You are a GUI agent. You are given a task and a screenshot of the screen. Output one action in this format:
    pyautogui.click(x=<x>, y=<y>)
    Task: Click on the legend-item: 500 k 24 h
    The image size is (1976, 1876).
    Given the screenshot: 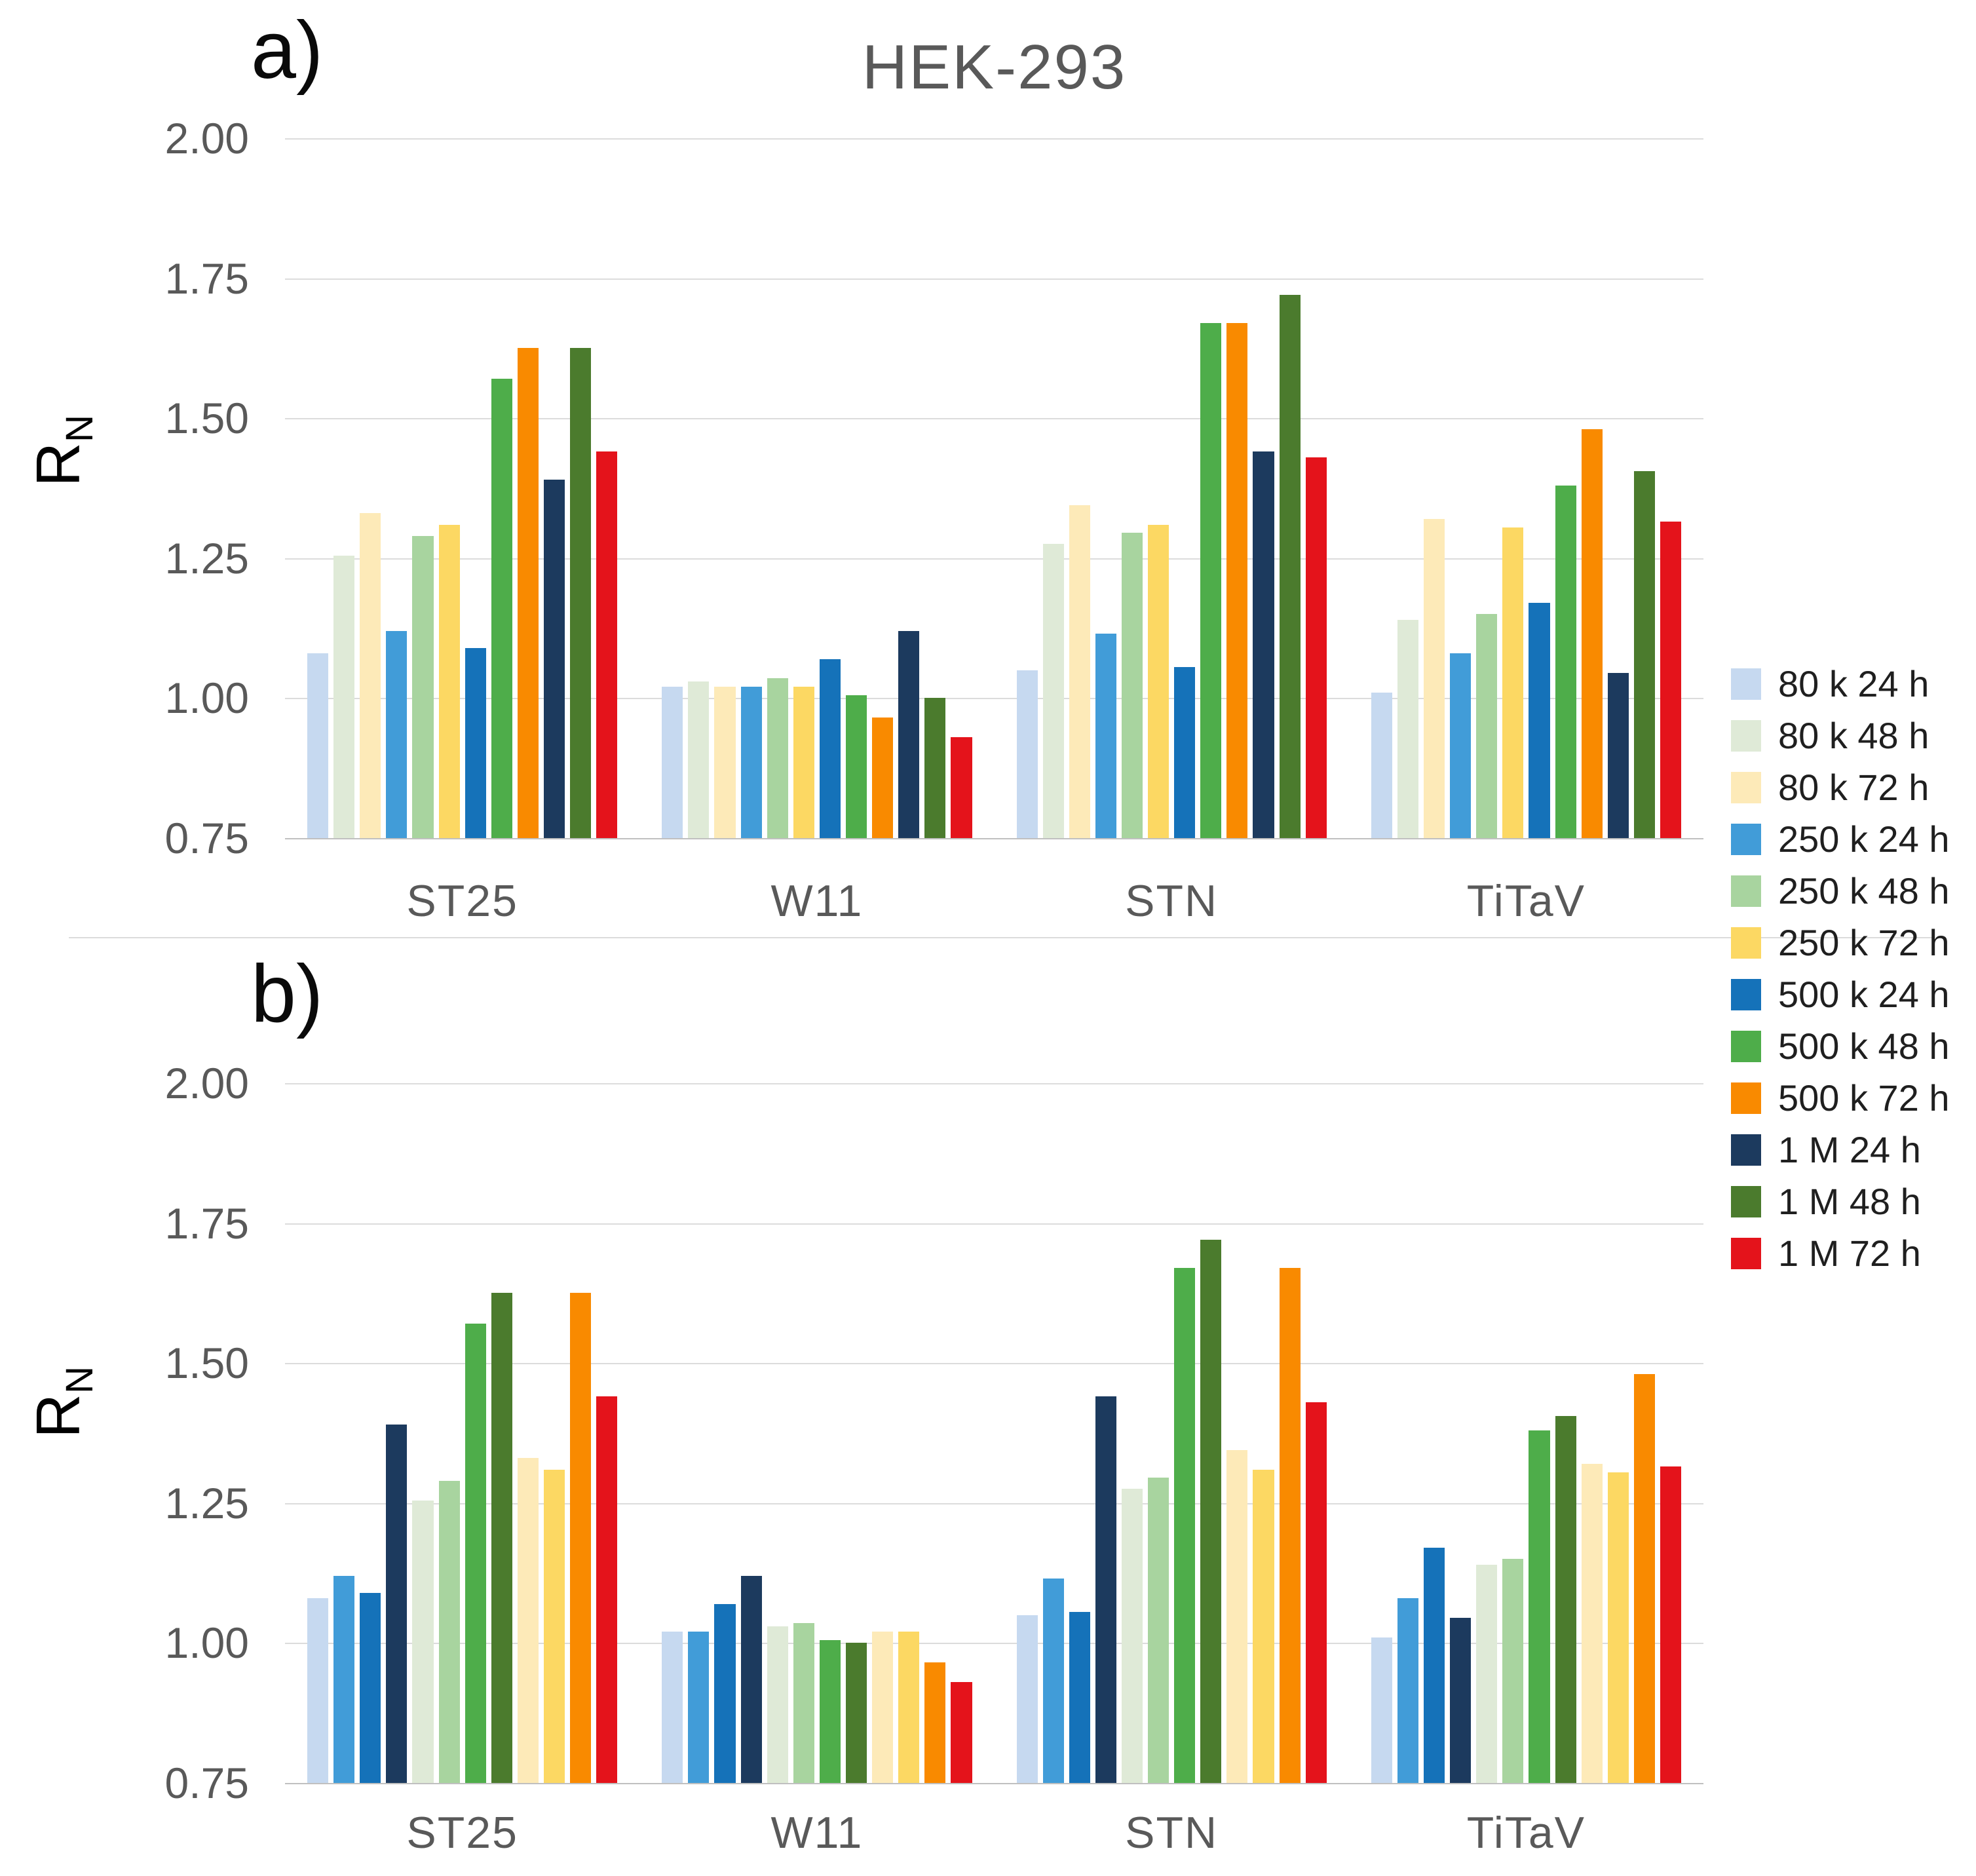 What is the action you would take?
    pyautogui.click(x=1840, y=994)
    